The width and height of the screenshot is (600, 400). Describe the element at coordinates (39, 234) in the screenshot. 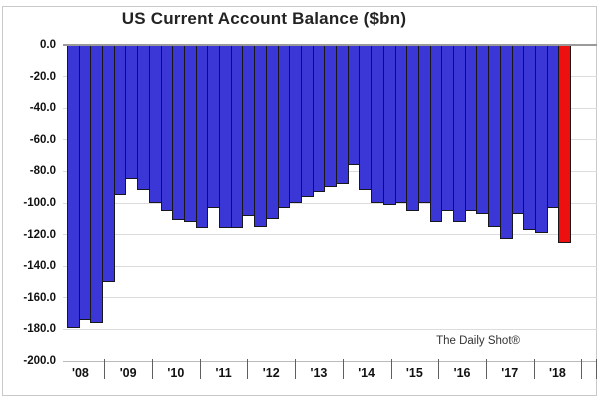

I see `y-tick-label: -120.0` at that location.